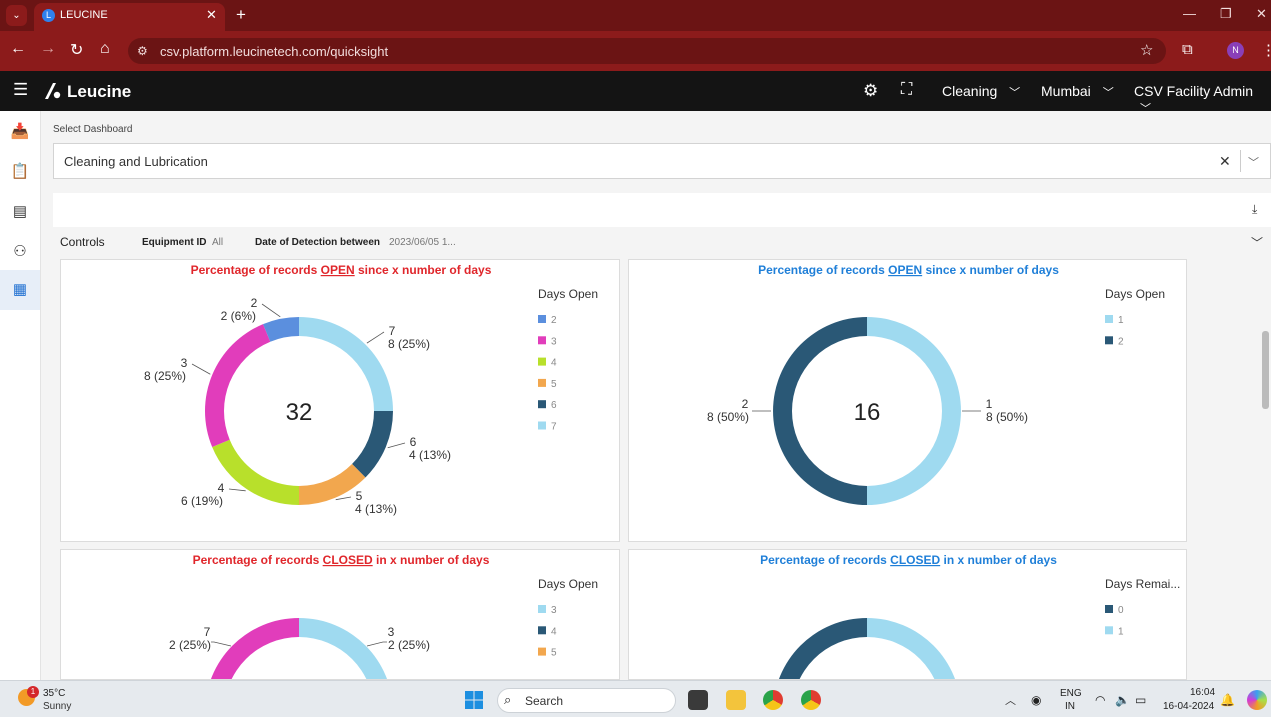  What do you see at coordinates (1189, 706) in the screenshot?
I see `clock-date: 16-04-2024` at bounding box center [1189, 706].